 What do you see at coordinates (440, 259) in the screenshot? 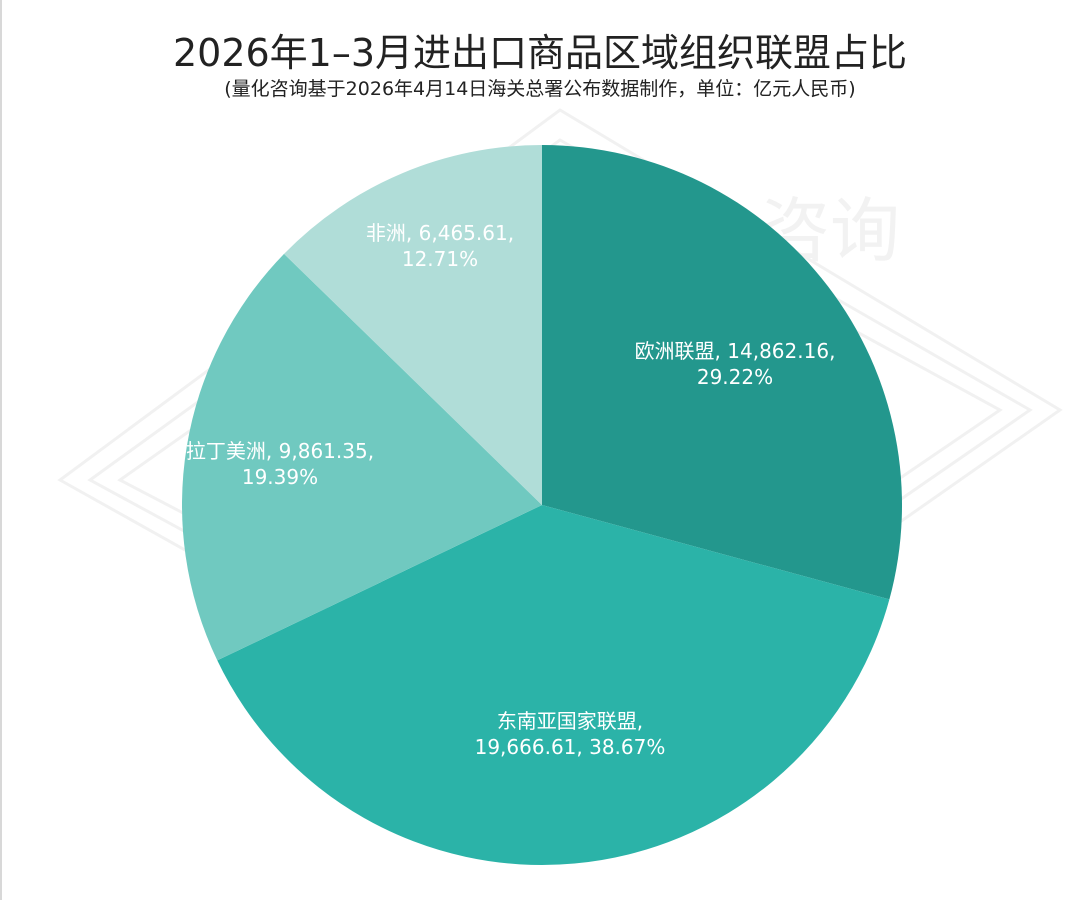
I see `slice-label: 12.71%` at bounding box center [440, 259].